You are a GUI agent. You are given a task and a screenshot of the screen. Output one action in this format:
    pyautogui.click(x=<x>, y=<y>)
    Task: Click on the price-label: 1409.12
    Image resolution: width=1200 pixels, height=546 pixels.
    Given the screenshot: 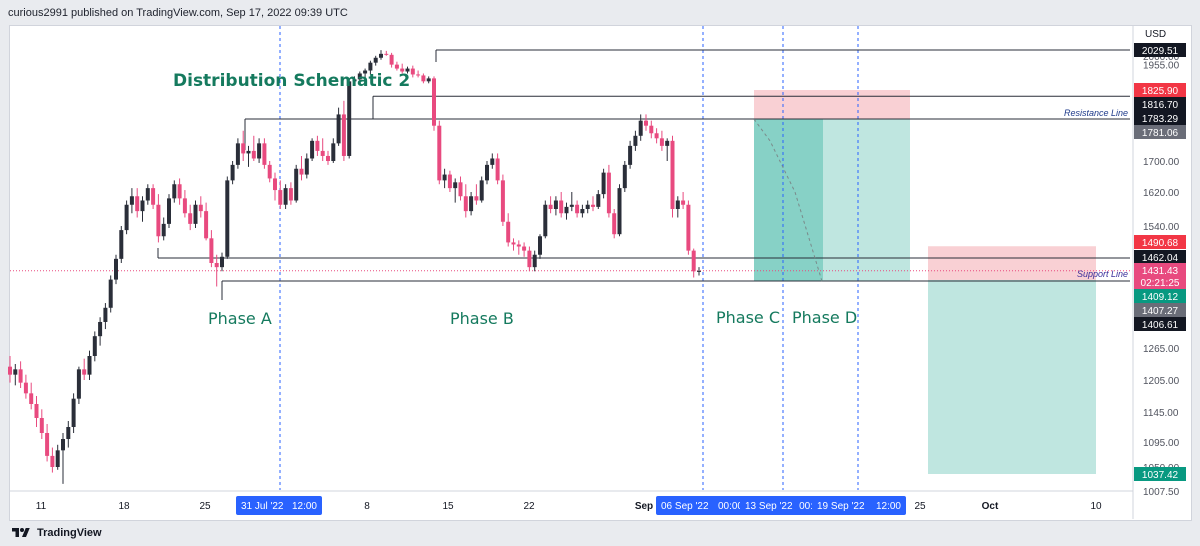 What is the action you would take?
    pyautogui.click(x=1160, y=296)
    